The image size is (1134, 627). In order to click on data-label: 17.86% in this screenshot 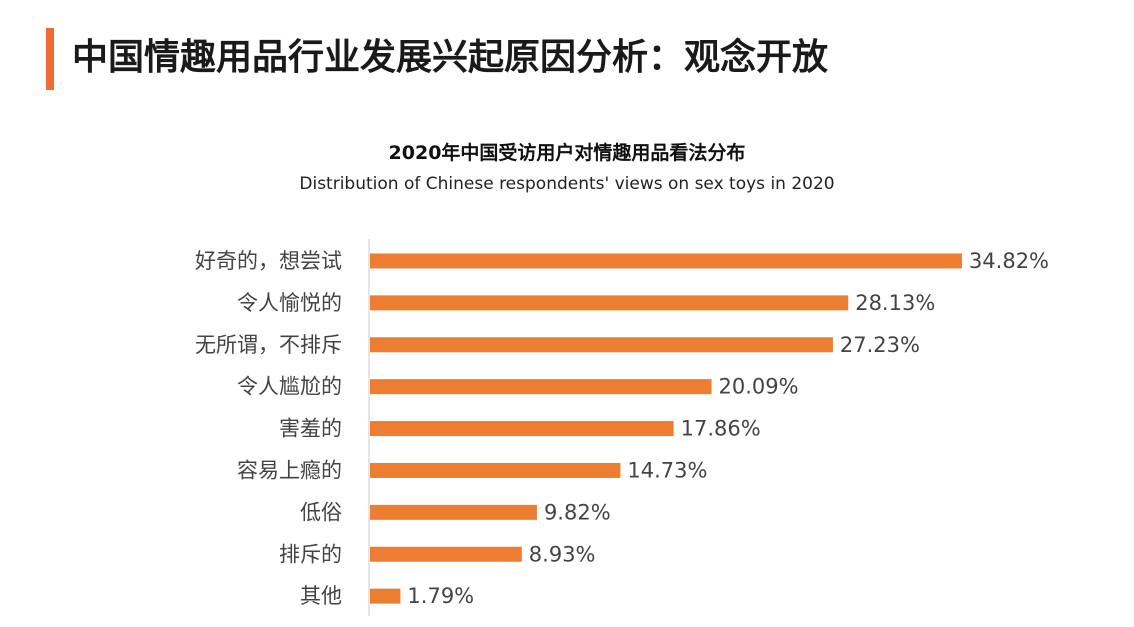, I will do `click(721, 429)`.